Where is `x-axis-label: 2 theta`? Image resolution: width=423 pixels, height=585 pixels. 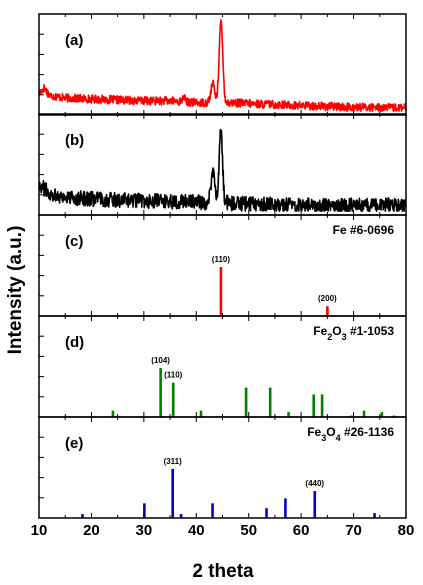 x-axis-label: 2 theta is located at coordinates (223, 571).